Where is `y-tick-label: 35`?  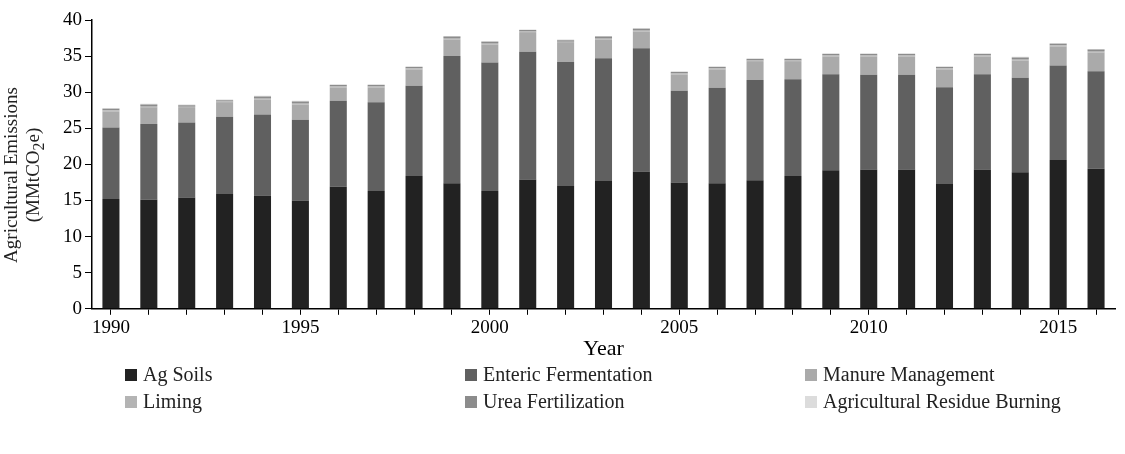
y-tick-label: 35 is located at coordinates (72, 55).